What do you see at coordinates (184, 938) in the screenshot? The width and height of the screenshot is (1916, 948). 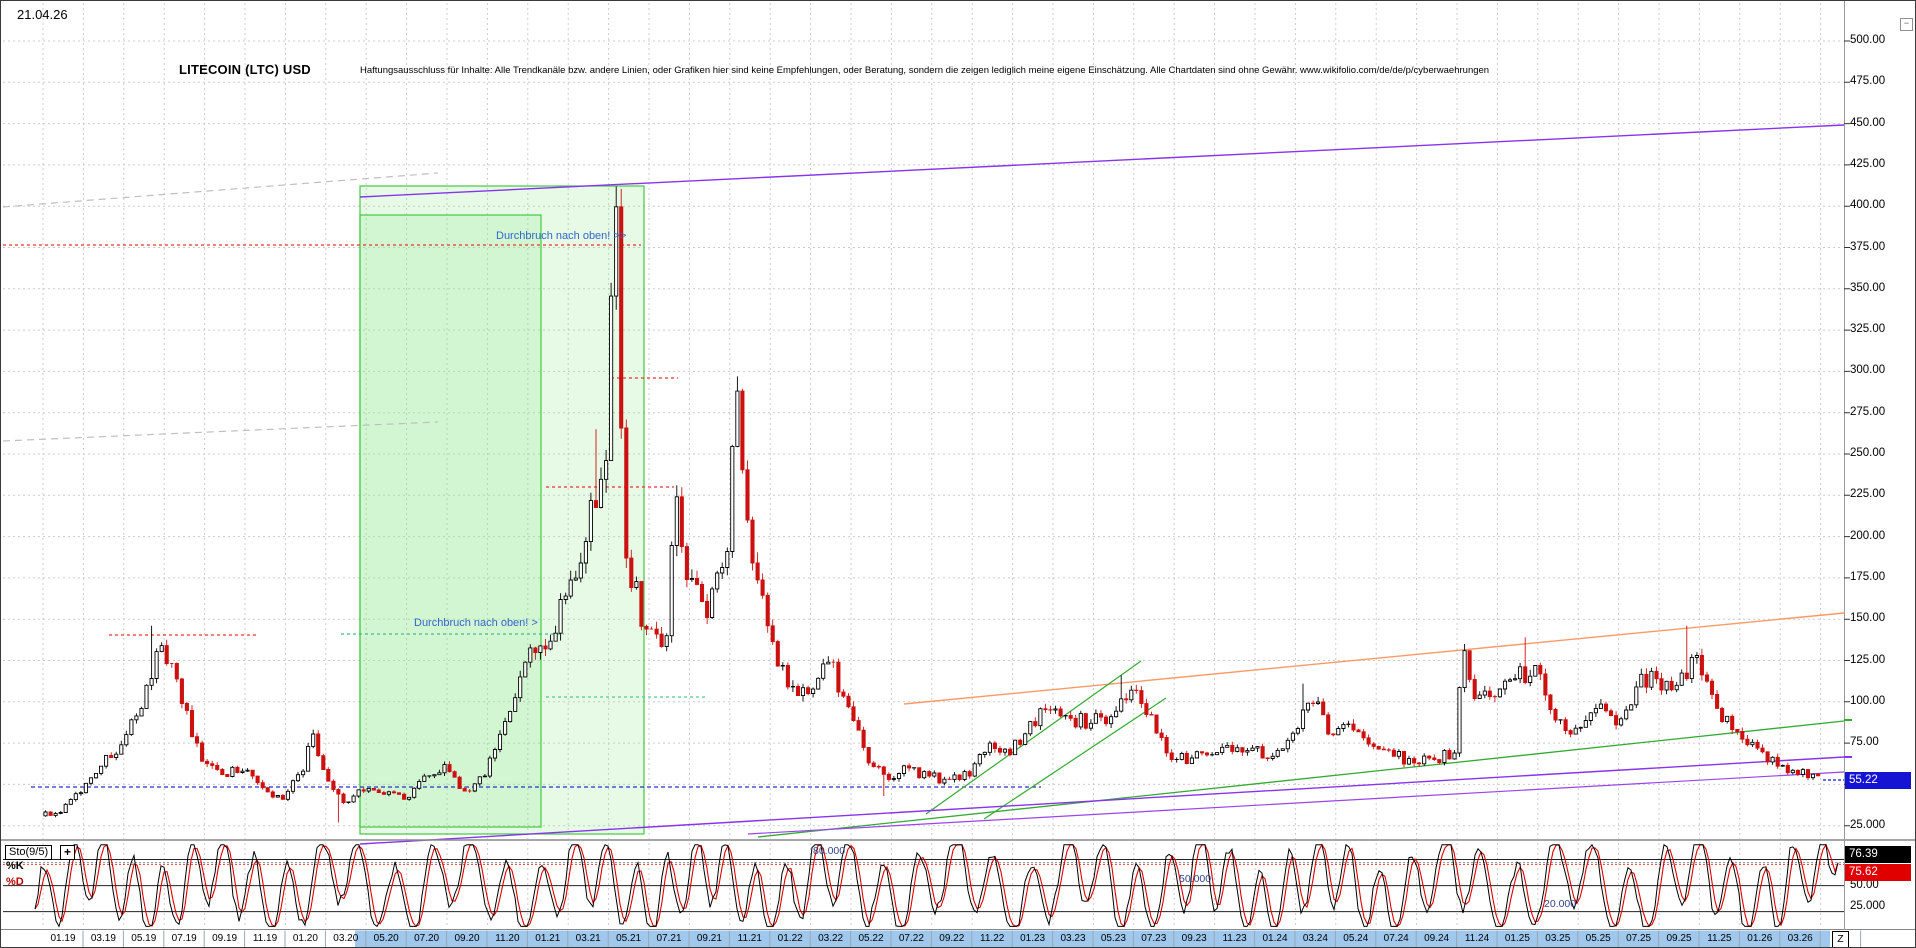 I see `date-axis-label: 07.19` at bounding box center [184, 938].